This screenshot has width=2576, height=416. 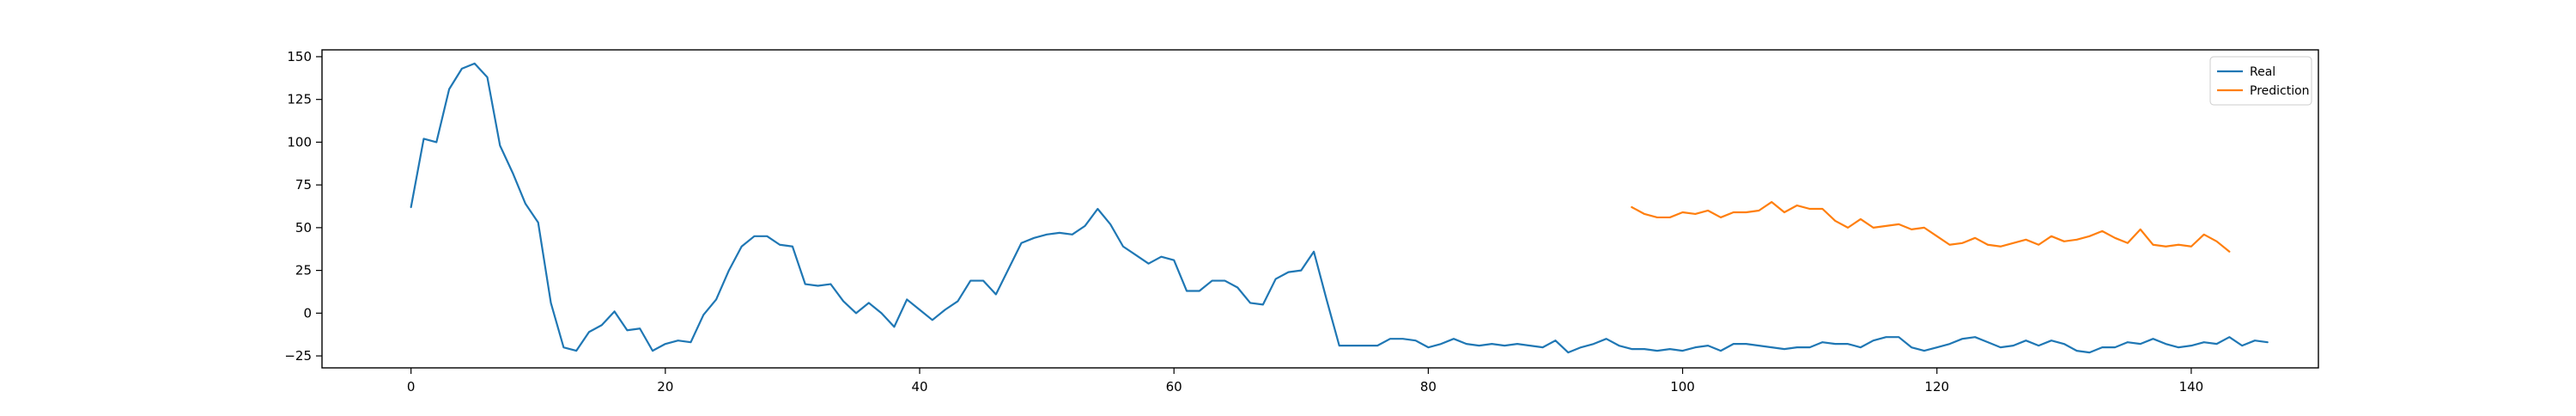 I want to click on y-tick-label: −25, so click(x=298, y=356).